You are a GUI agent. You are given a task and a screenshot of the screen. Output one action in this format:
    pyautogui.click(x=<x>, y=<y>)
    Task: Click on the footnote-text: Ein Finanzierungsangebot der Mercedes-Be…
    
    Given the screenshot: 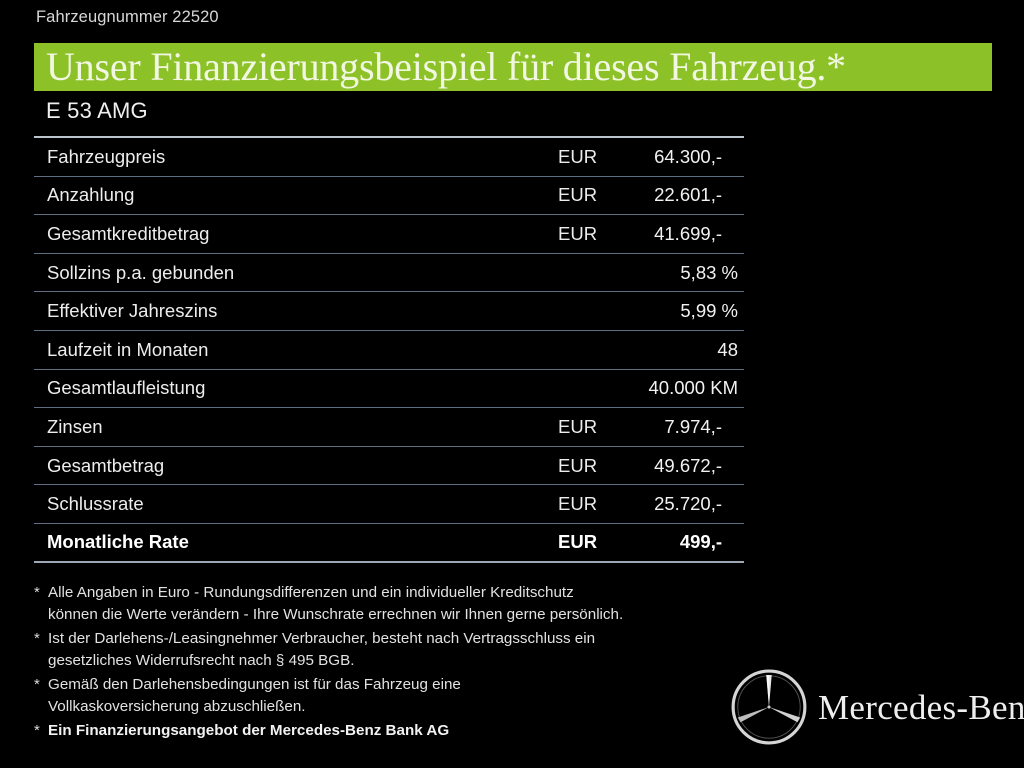 What is the action you would take?
    pyautogui.click(x=249, y=730)
    